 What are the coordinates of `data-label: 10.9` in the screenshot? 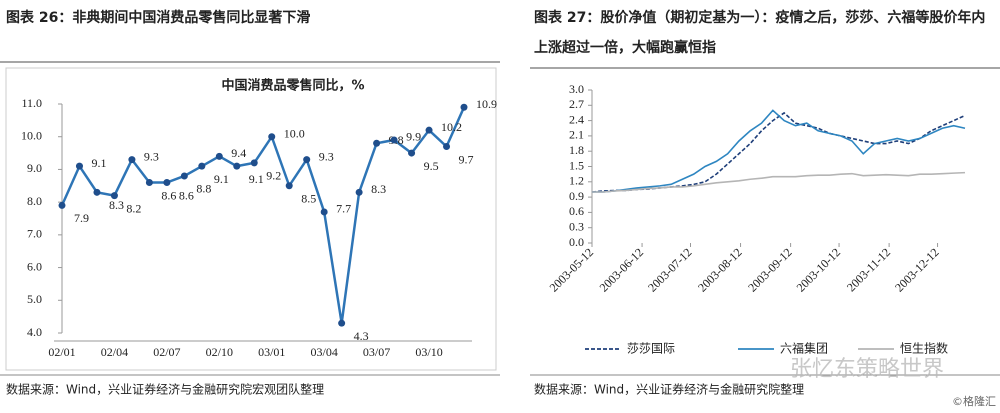 It's located at (486, 104).